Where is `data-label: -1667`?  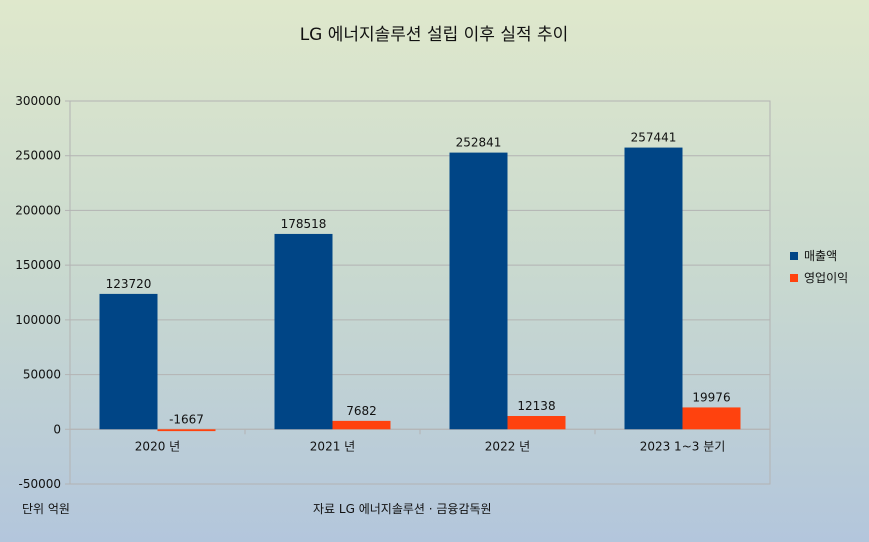
data-label: -1667 is located at coordinates (186, 419).